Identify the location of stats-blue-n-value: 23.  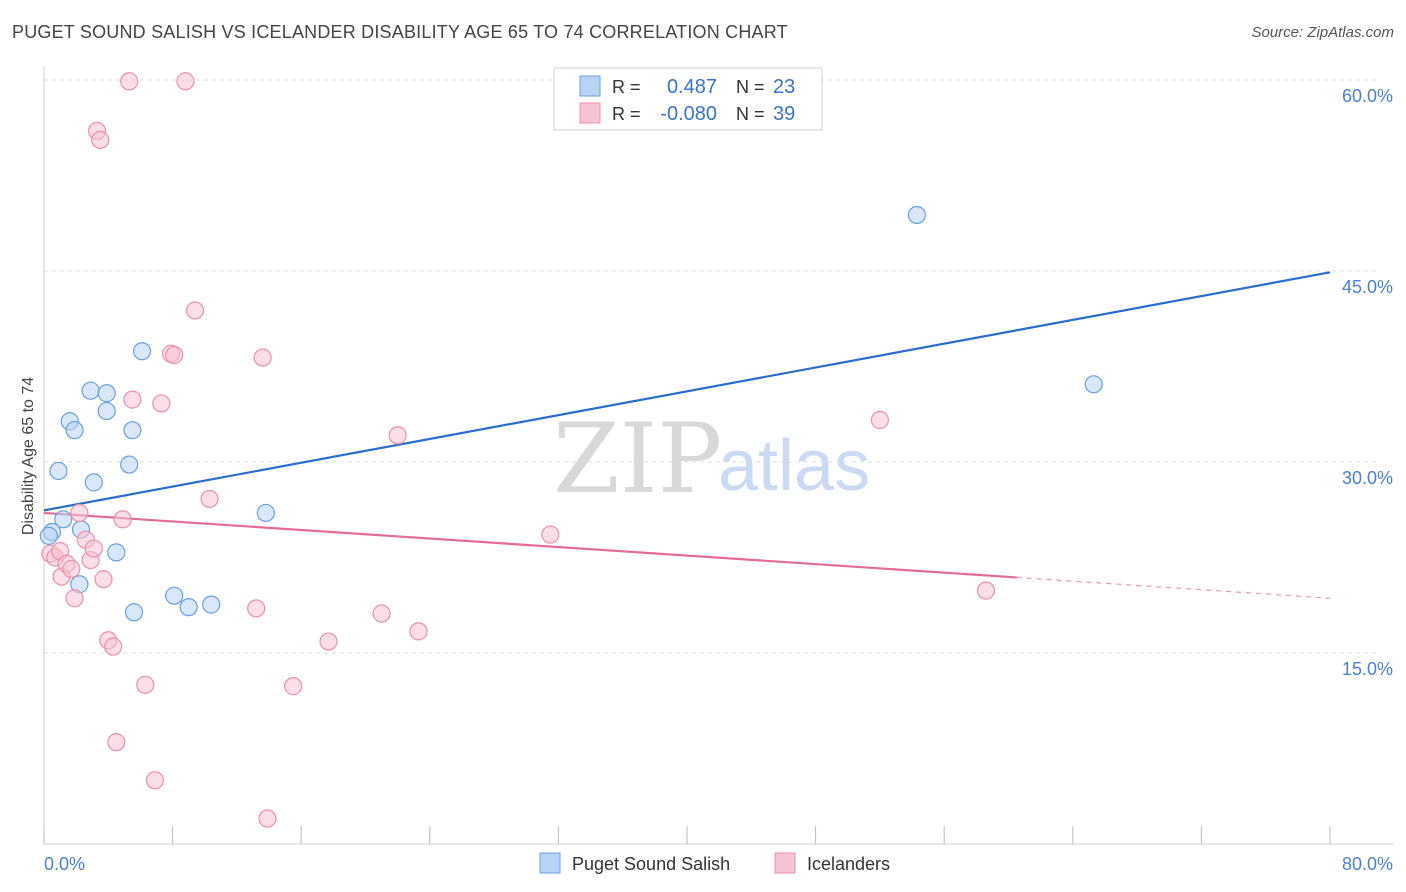
(784, 87).